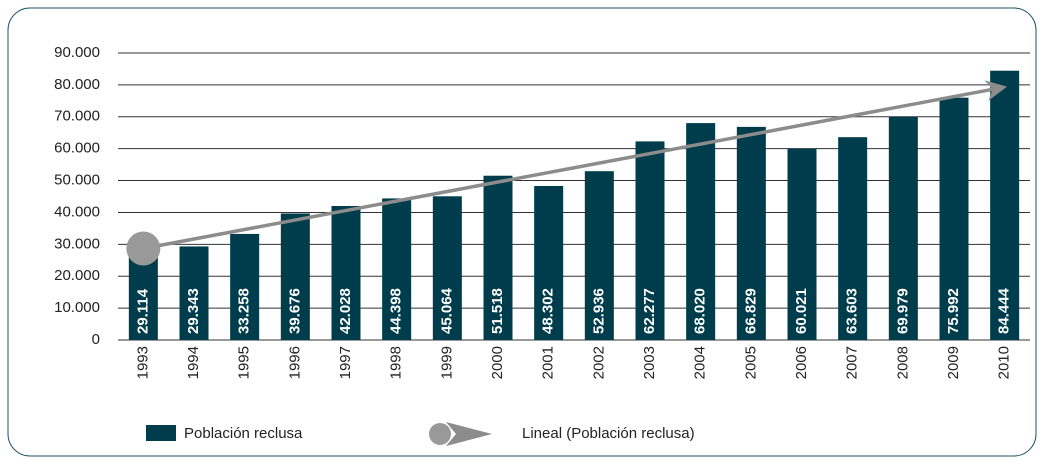  Describe the element at coordinates (345, 362) in the screenshot. I see `x-tick-label: 1997` at that location.